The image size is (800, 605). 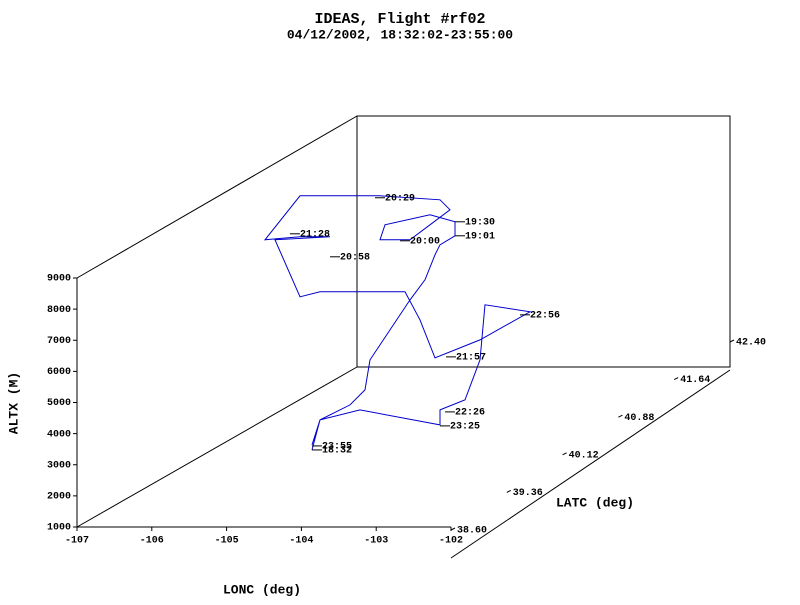 I want to click on annotation: 21:57, so click(x=471, y=358).